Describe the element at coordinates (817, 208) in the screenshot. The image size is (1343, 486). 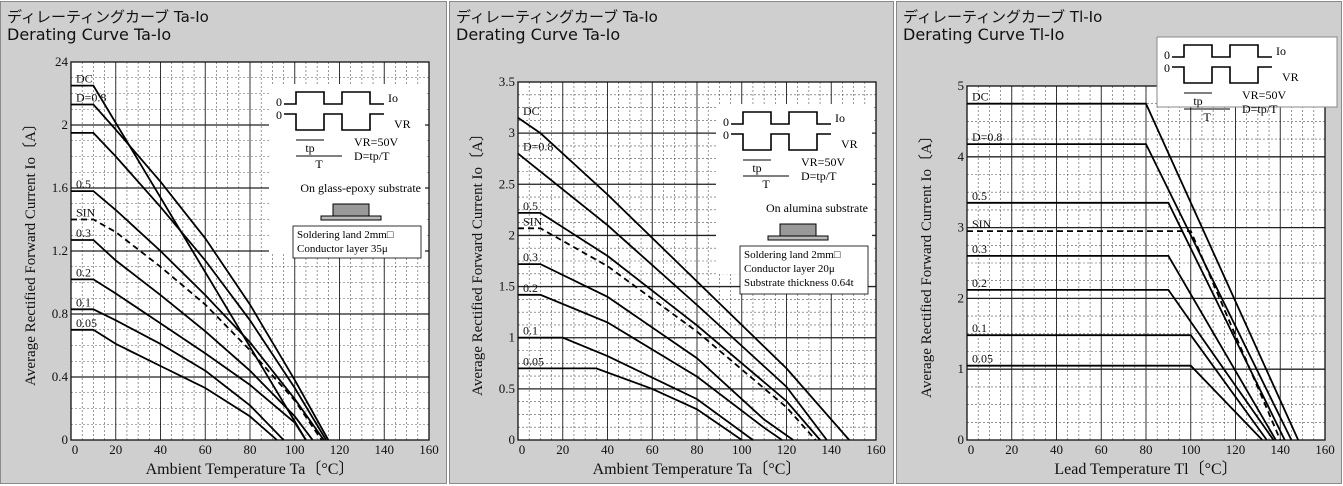
I see `substrate-label: On alumina substrate` at that location.